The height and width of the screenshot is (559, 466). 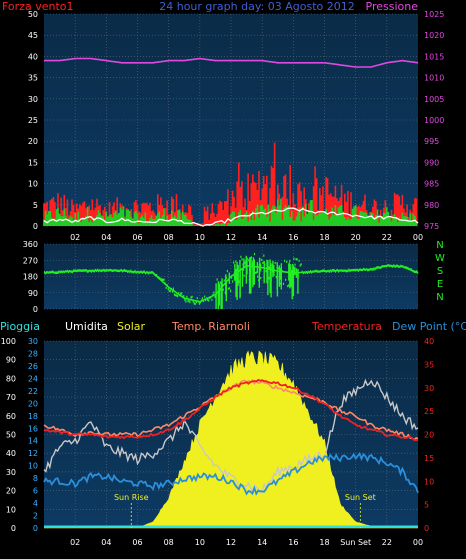 What do you see at coordinates (106, 237) in the screenshot?
I see `wind-panel-x-tick-label: 04` at bounding box center [106, 237].